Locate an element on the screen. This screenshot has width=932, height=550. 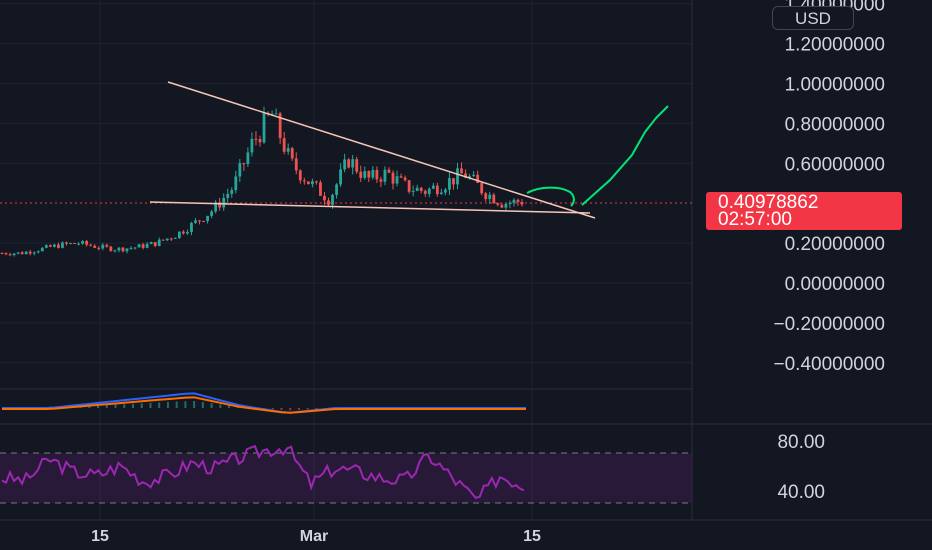
support-line is located at coordinates (370, 207).